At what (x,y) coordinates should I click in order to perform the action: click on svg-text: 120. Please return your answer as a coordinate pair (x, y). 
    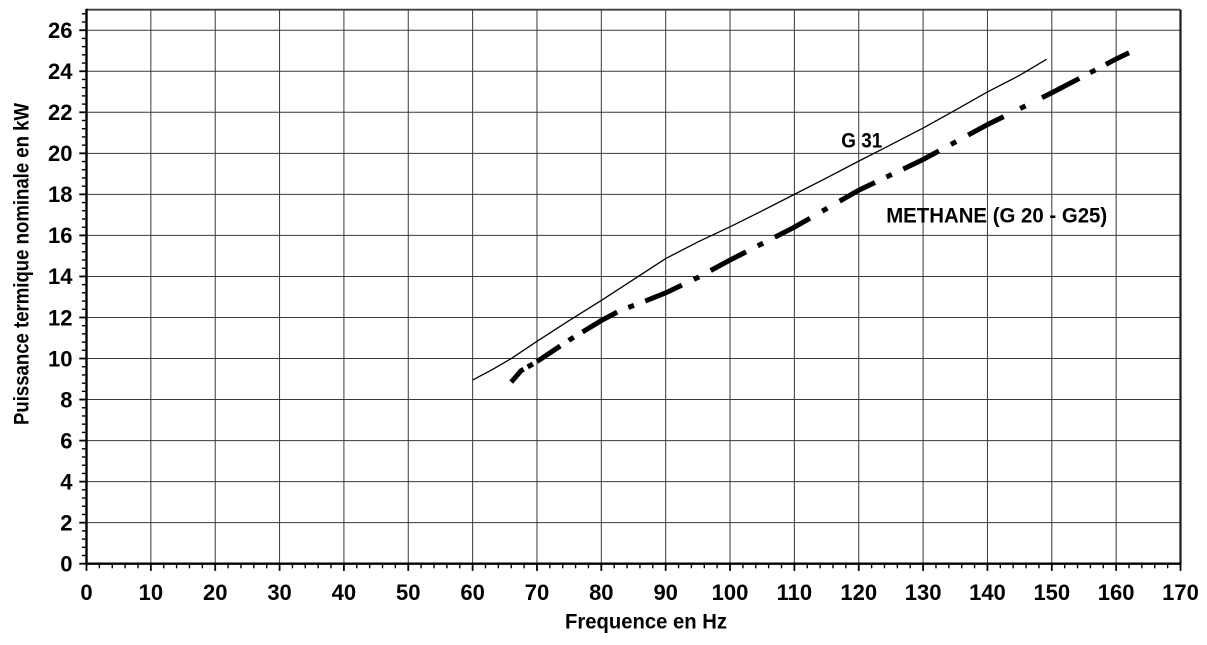
    Looking at the image, I should click on (858, 592).